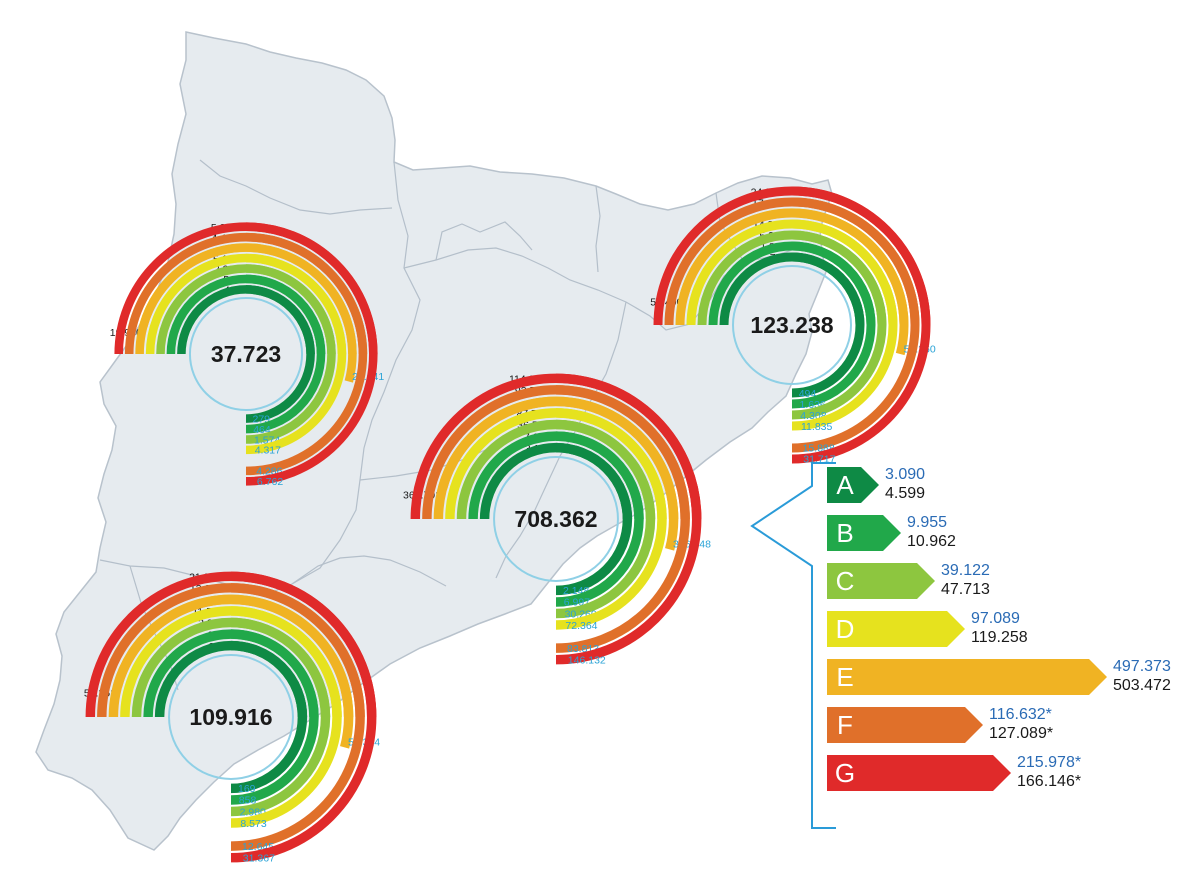 The width and height of the screenshot is (1200, 890). I want to click on legend-value-black: 4.599, so click(905, 493).